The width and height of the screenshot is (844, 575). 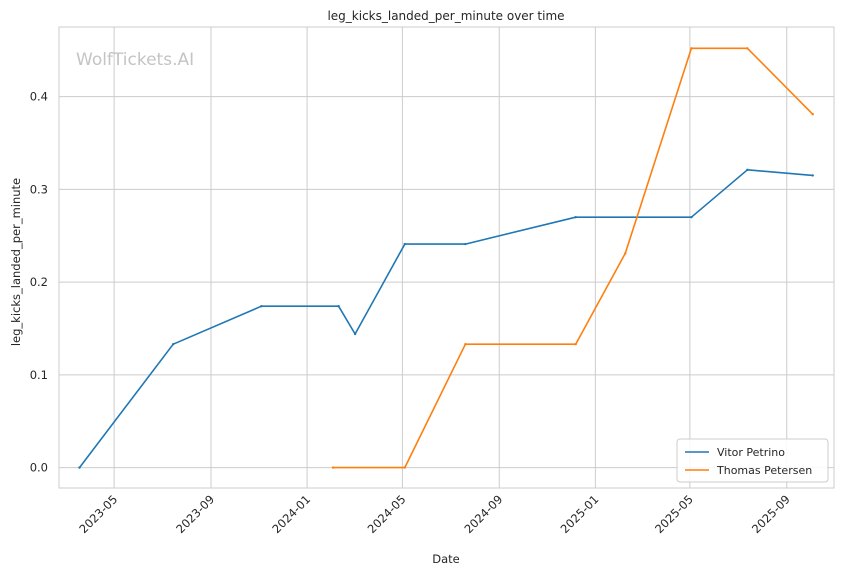 I want to click on x-tick-label: 2024-01, so click(x=291, y=514).